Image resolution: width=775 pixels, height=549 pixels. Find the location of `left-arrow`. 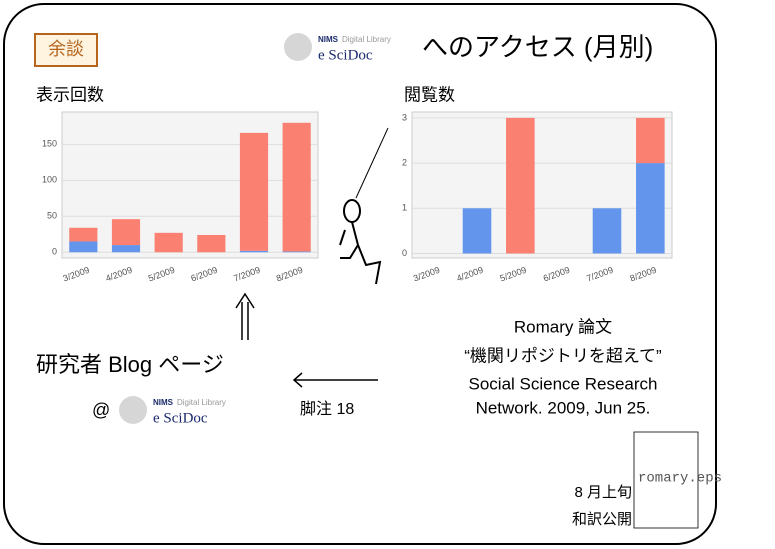

left-arrow is located at coordinates (335, 380).